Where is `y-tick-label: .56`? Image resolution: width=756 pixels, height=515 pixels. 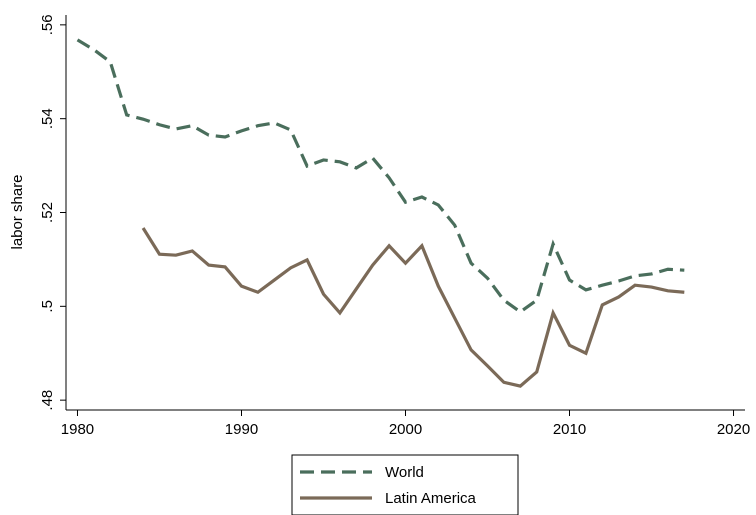
y-tick-label: .56 is located at coordinates (47, 24).